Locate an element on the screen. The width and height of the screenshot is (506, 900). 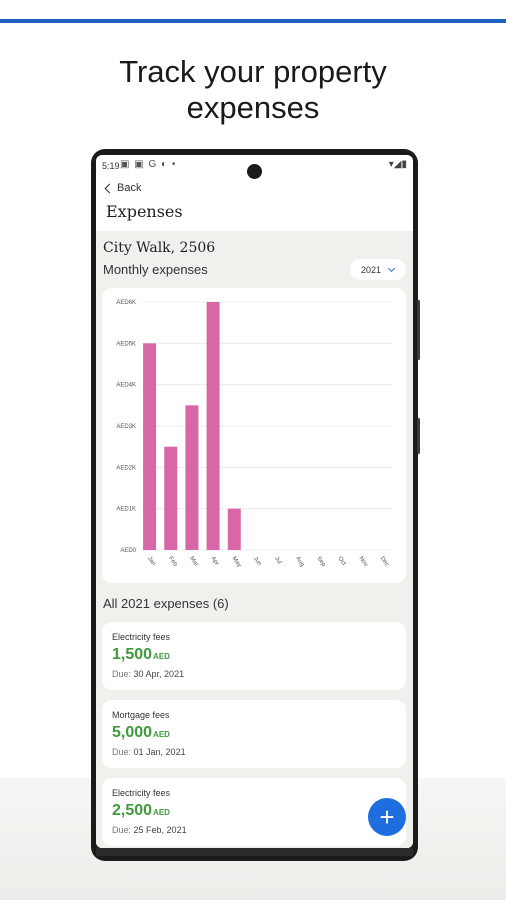
monthly-expenses-label: Monthly expenses is located at coordinates (155, 269).